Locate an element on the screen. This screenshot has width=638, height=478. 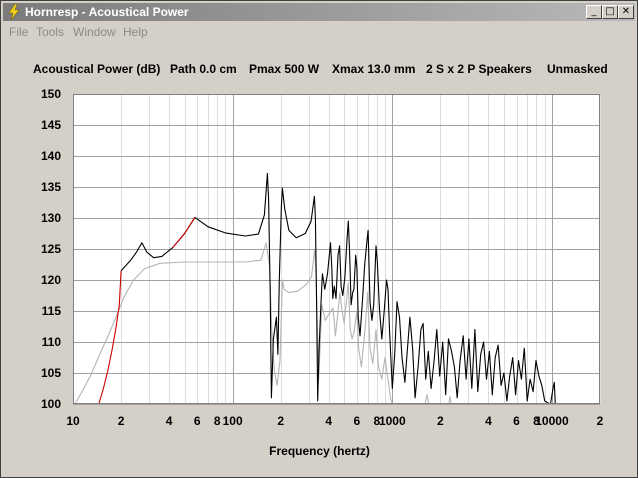
x-axis-label: Frequency (hertz) is located at coordinates (319, 451).